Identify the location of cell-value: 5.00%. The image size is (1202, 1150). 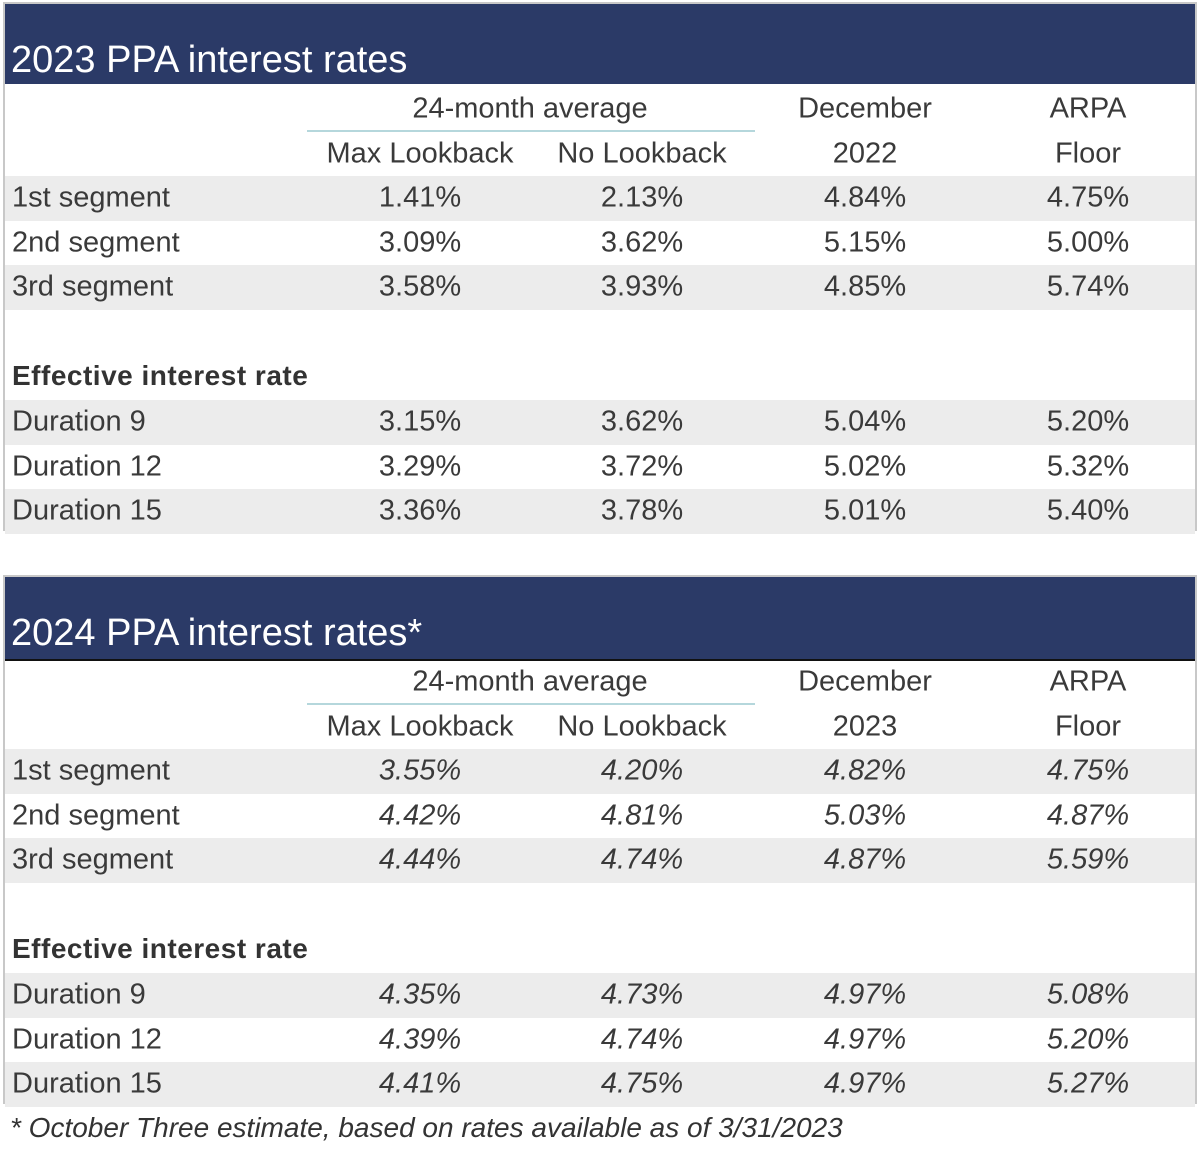
(1088, 242).